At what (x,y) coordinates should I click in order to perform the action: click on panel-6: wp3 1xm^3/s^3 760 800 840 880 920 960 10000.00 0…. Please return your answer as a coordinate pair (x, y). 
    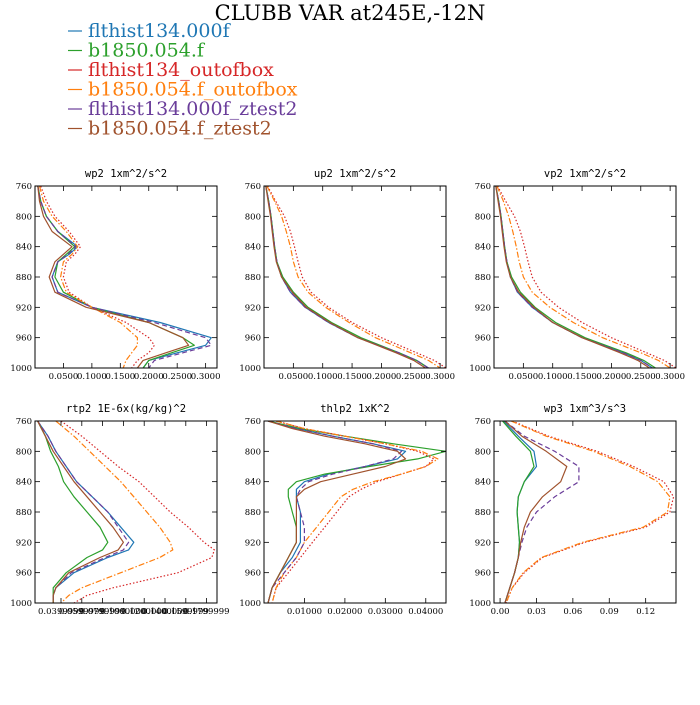
    Looking at the image, I should click on (573, 510).